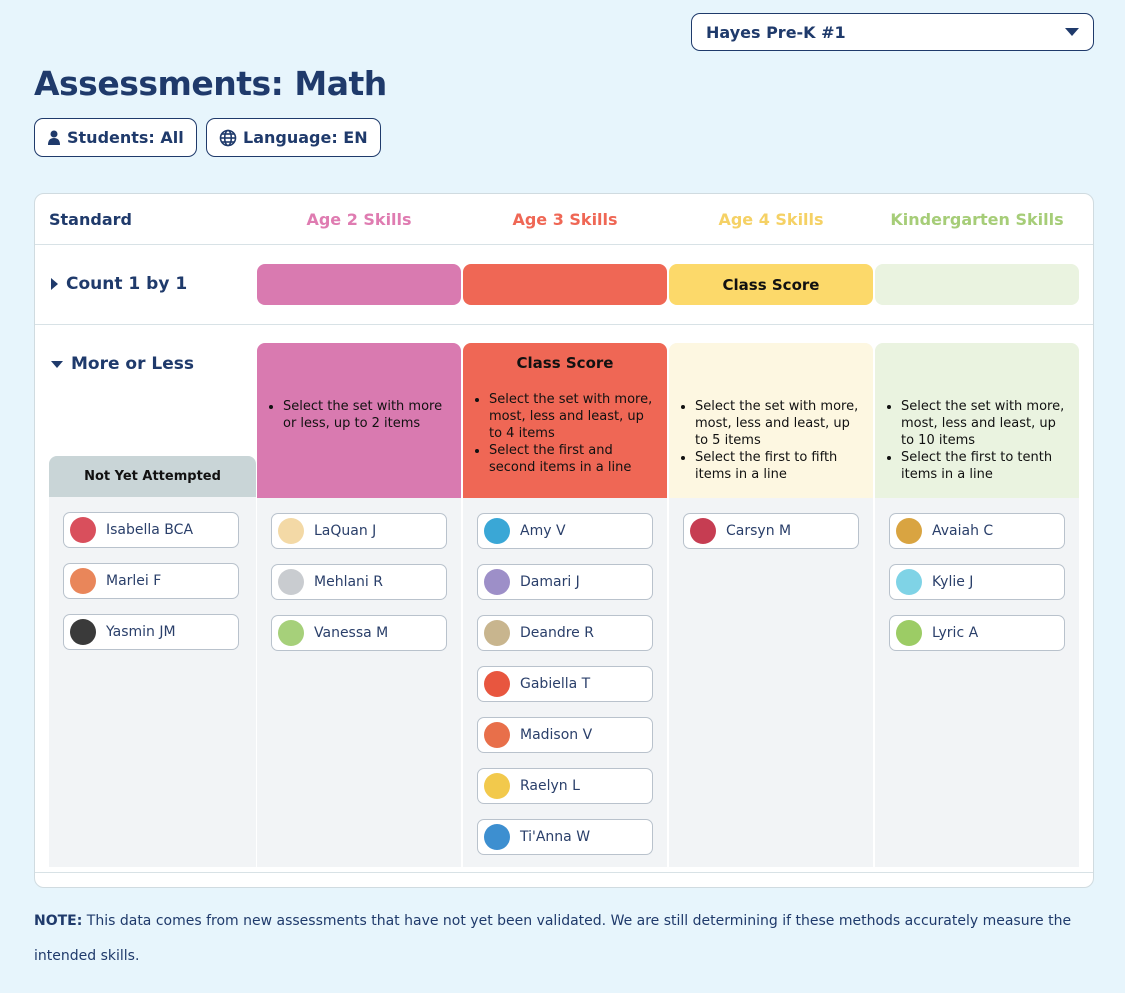 Image resolution: width=1125 pixels, height=993 pixels. What do you see at coordinates (359, 219) in the screenshot?
I see `header-age2: Age 2 Skills` at bounding box center [359, 219].